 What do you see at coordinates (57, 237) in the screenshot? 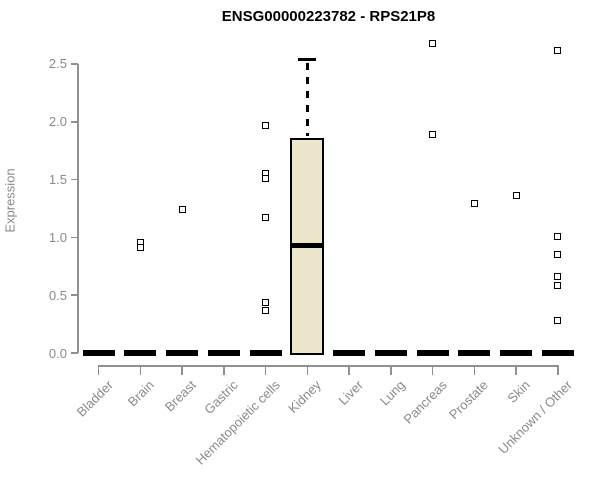
I see `y-tick-label: 1.0` at bounding box center [57, 237].